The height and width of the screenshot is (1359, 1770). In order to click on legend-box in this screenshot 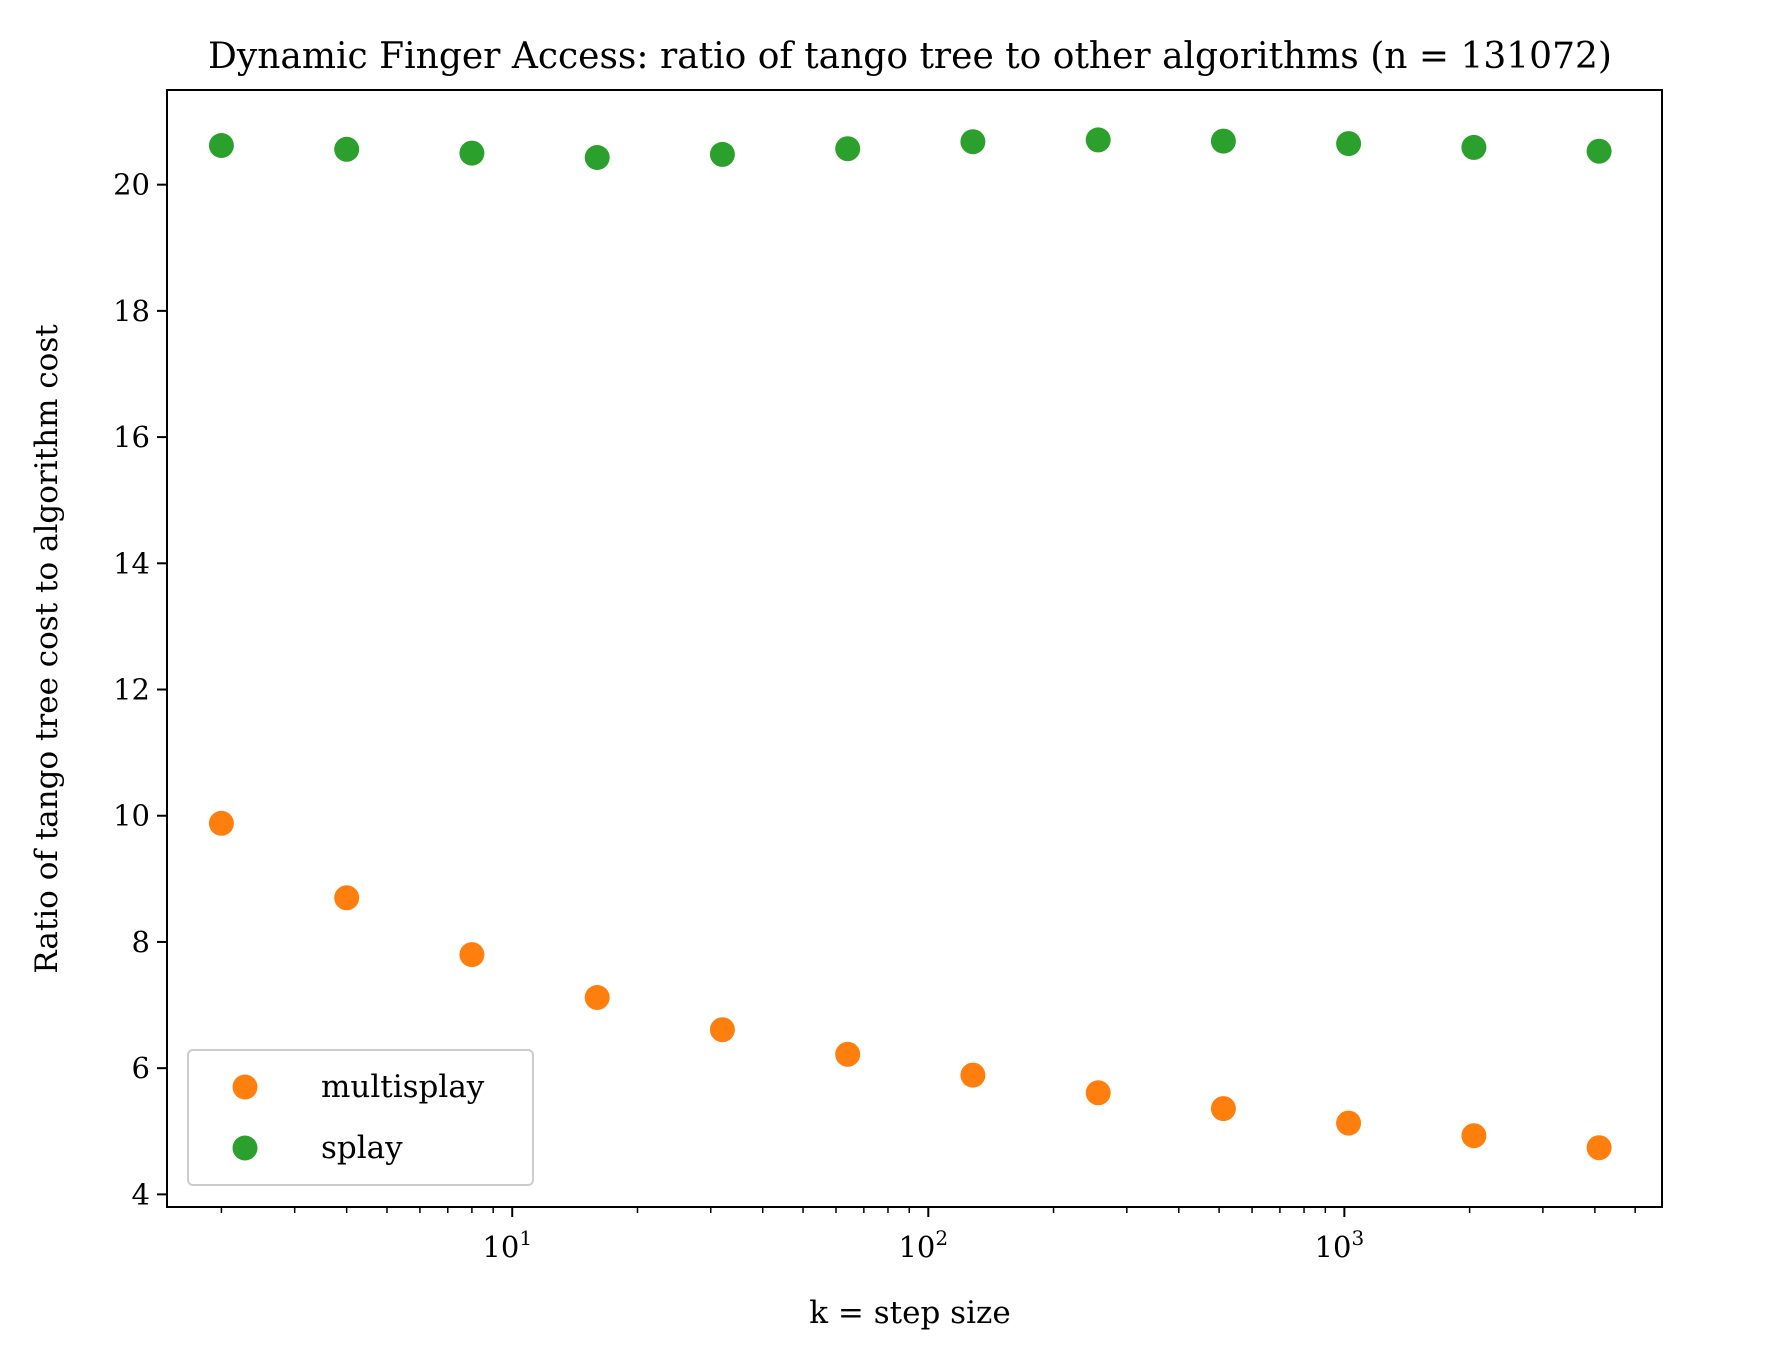, I will do `click(360, 1117)`.